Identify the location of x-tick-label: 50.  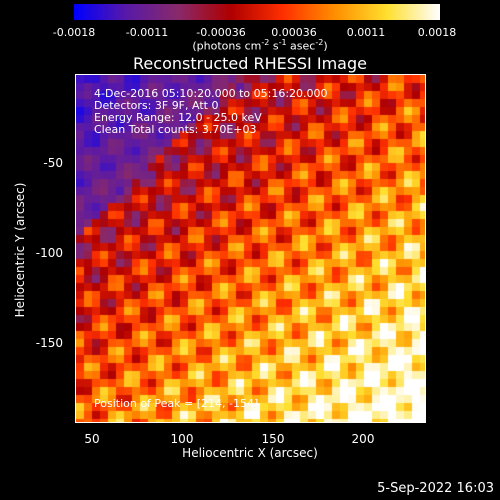
(92, 439).